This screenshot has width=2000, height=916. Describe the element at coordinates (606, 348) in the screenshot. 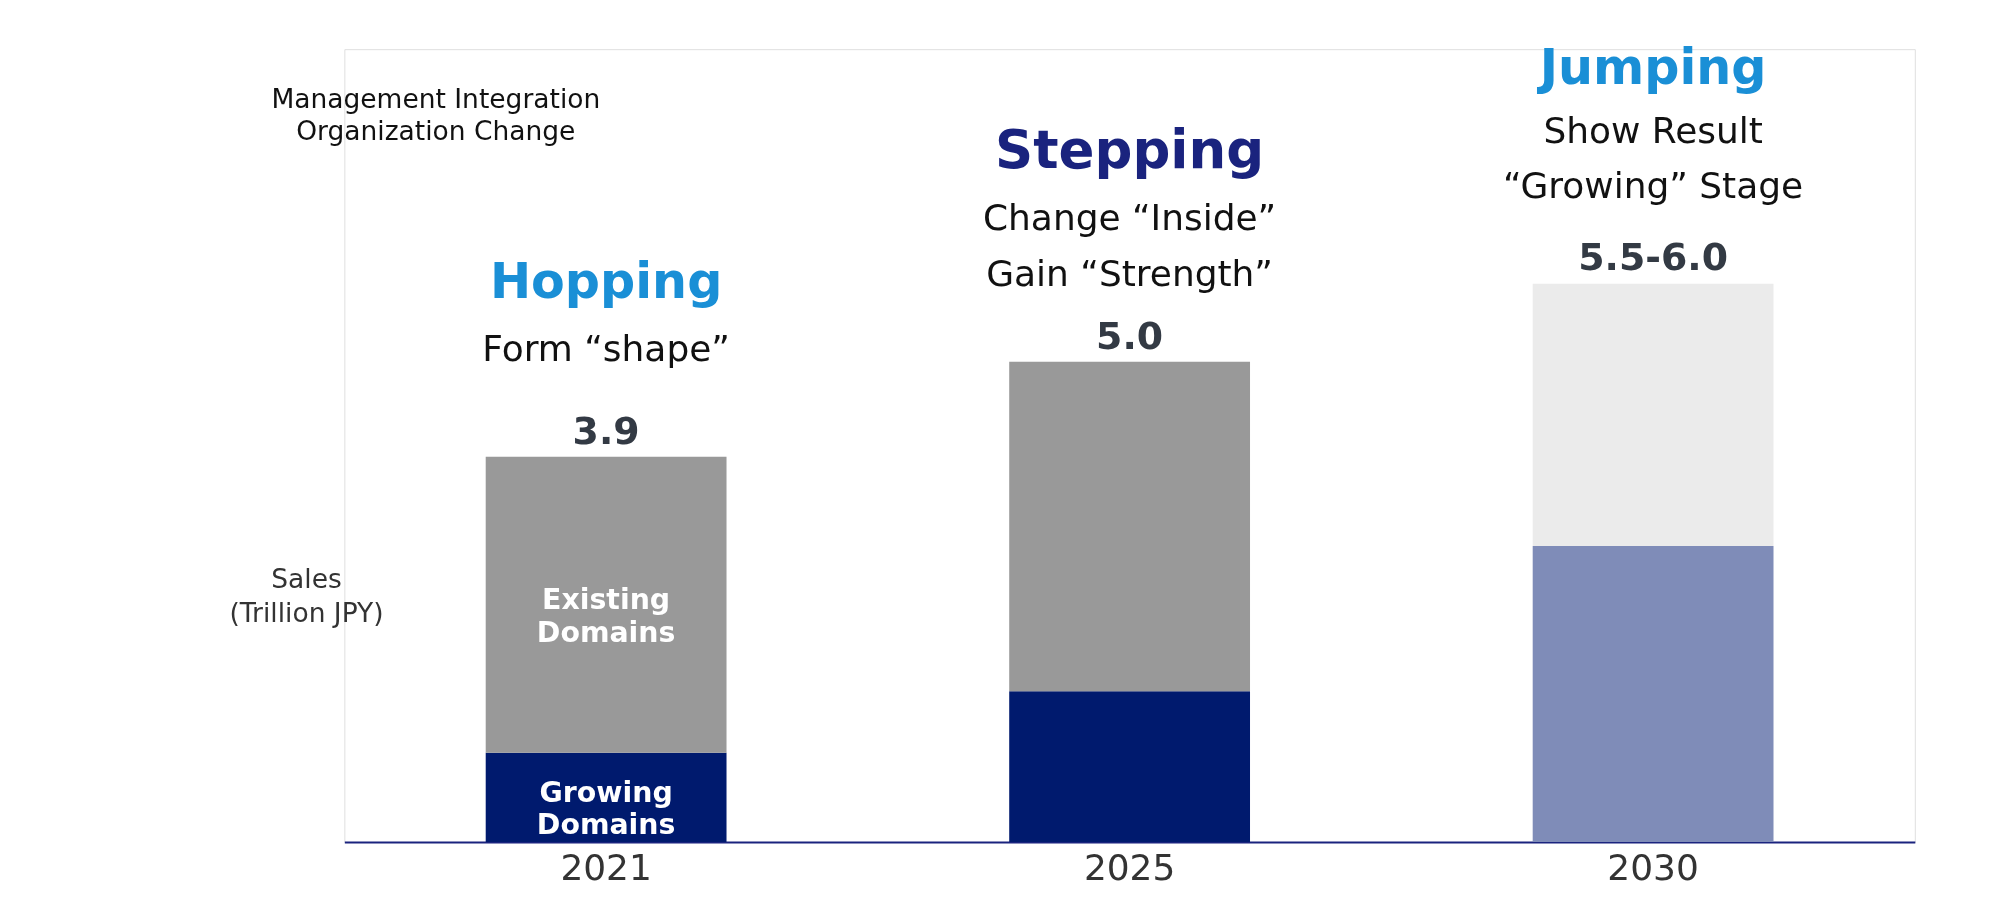

I see `annotation: Form “shape”` at that location.